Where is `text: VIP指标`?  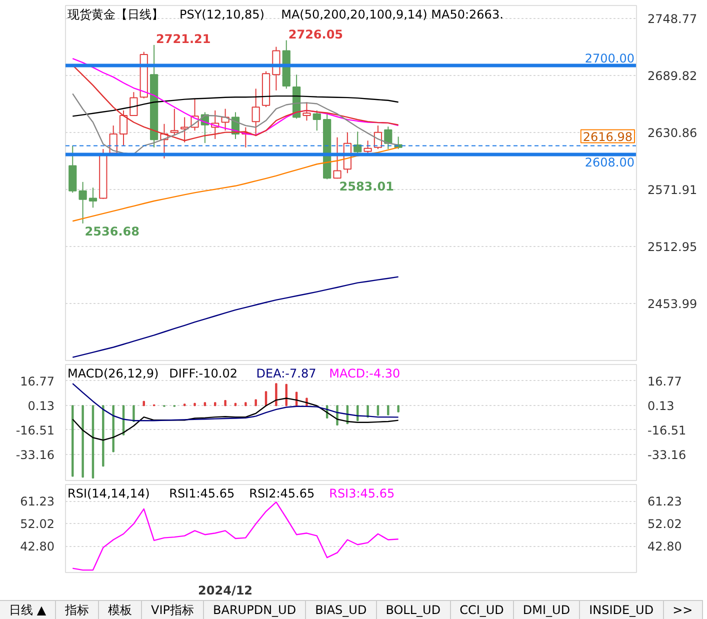
text: VIP指标 is located at coordinates (173, 610).